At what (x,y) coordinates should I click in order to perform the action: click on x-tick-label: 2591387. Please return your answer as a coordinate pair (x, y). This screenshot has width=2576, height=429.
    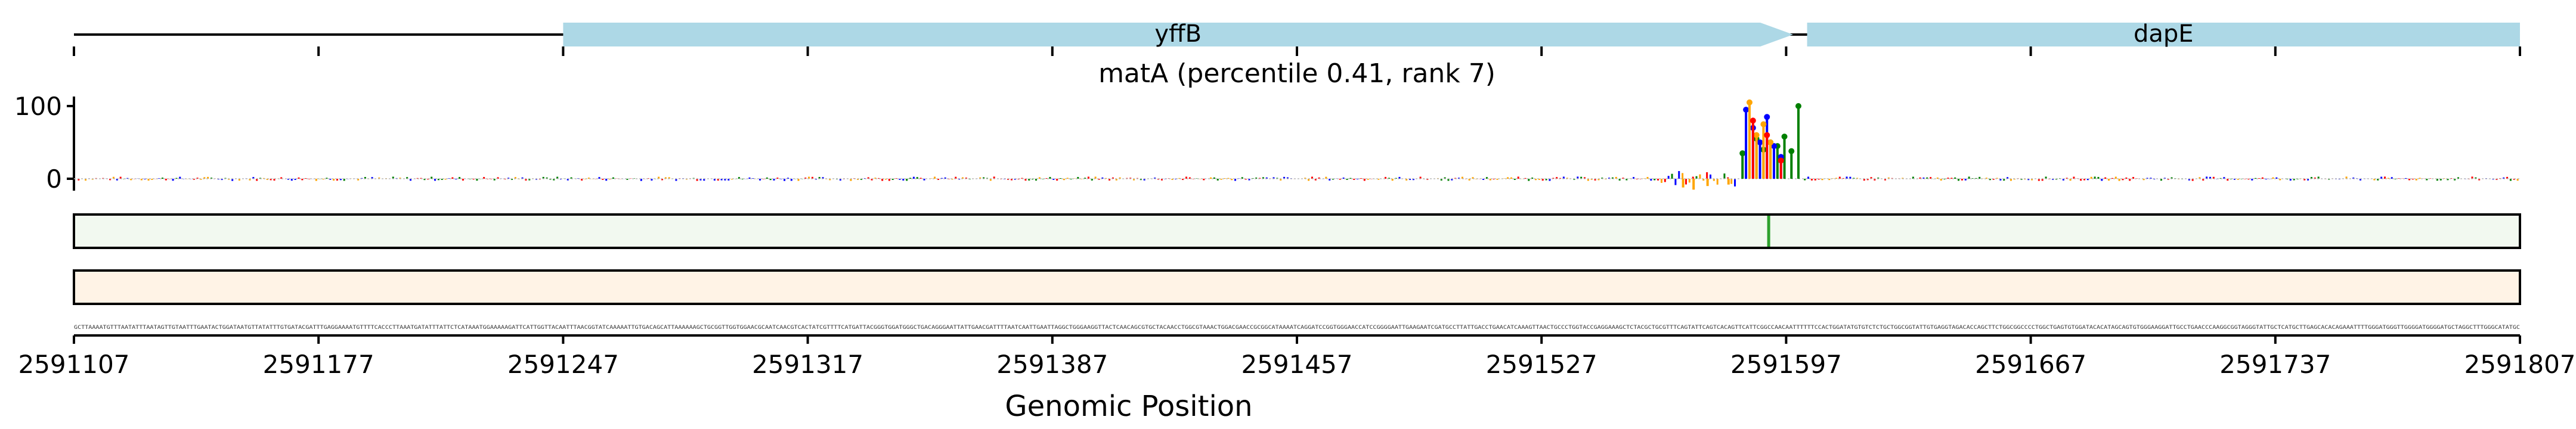
    Looking at the image, I should click on (1052, 364).